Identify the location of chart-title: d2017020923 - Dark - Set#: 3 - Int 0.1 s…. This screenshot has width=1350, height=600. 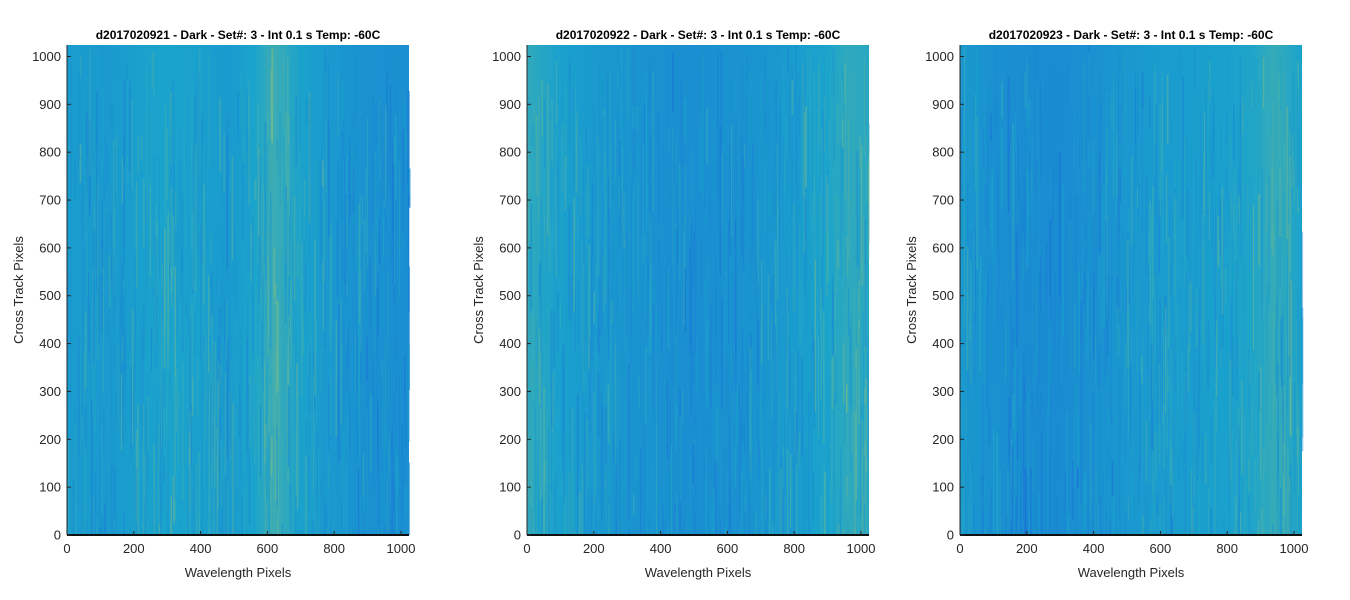
(1131, 35).